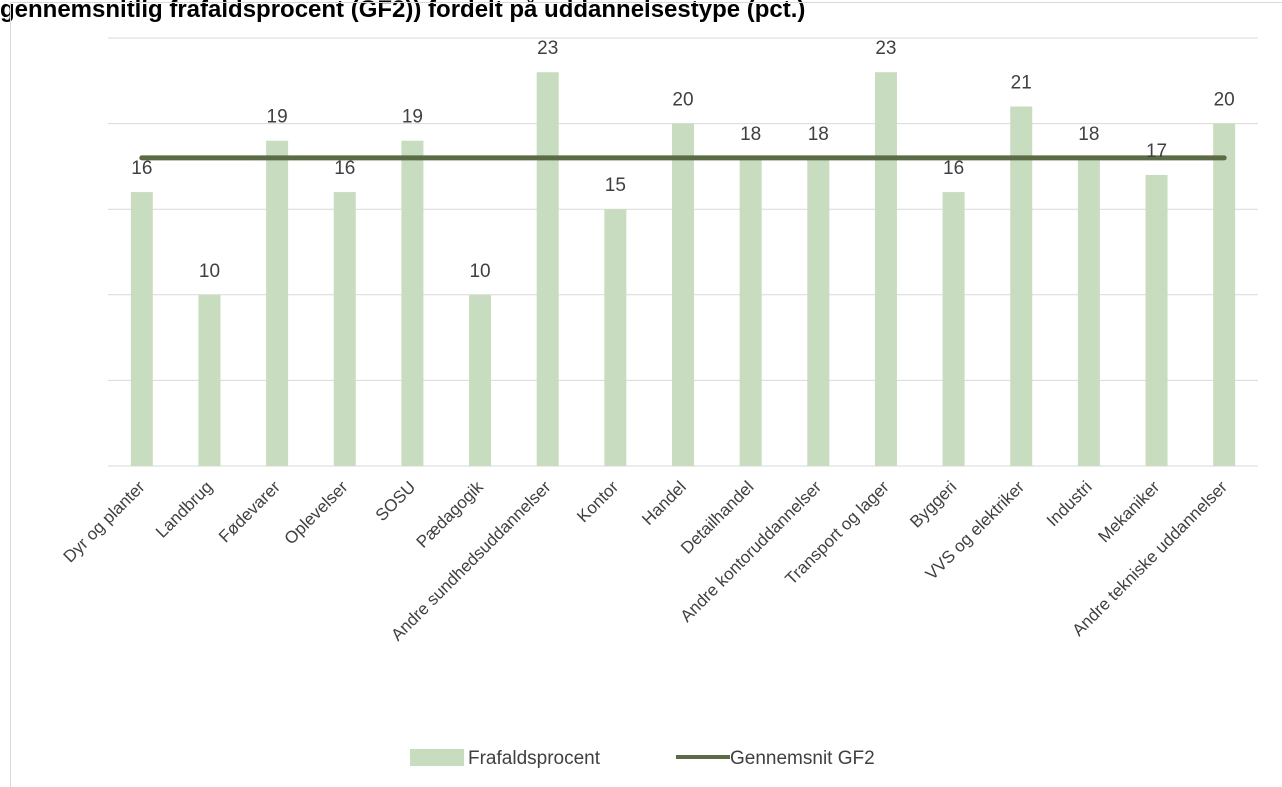  What do you see at coordinates (277, 117) in the screenshot?
I see `value-label-2: 19` at bounding box center [277, 117].